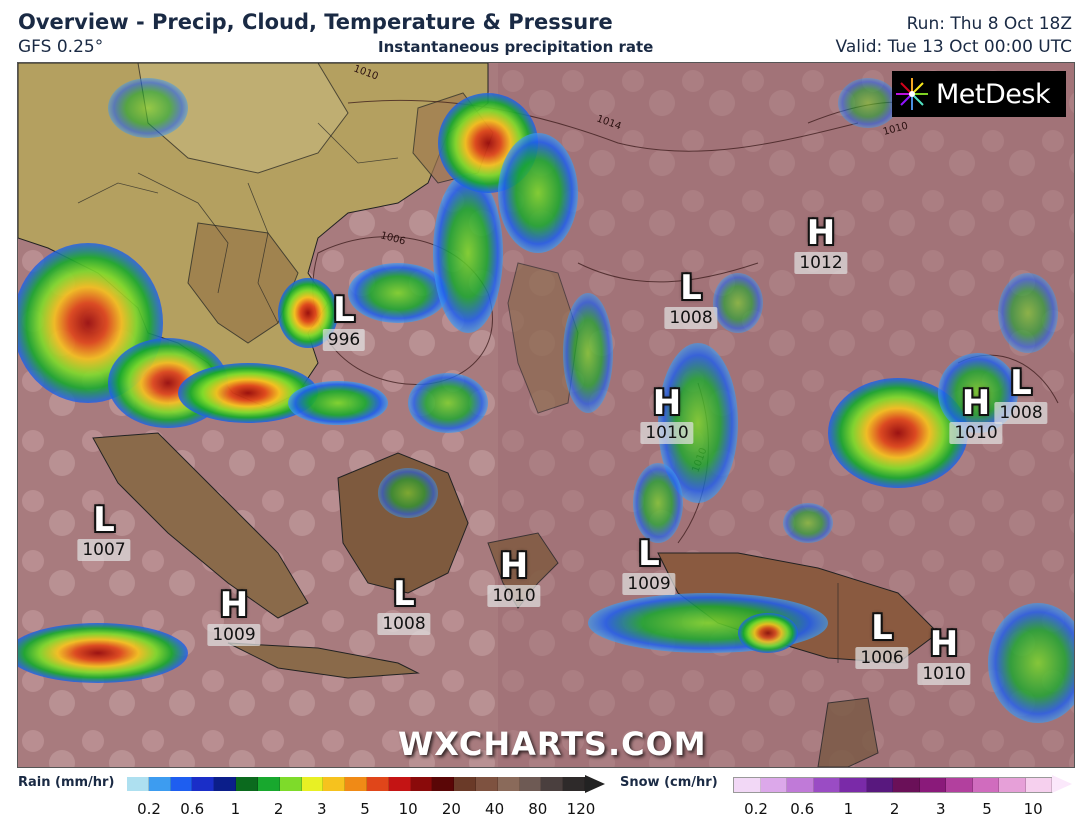 Image resolution: width=1082 pixels, height=834 pixels. What do you see at coordinates (451, 809) in the screenshot?
I see `legend-tick-label: 20` at bounding box center [451, 809].